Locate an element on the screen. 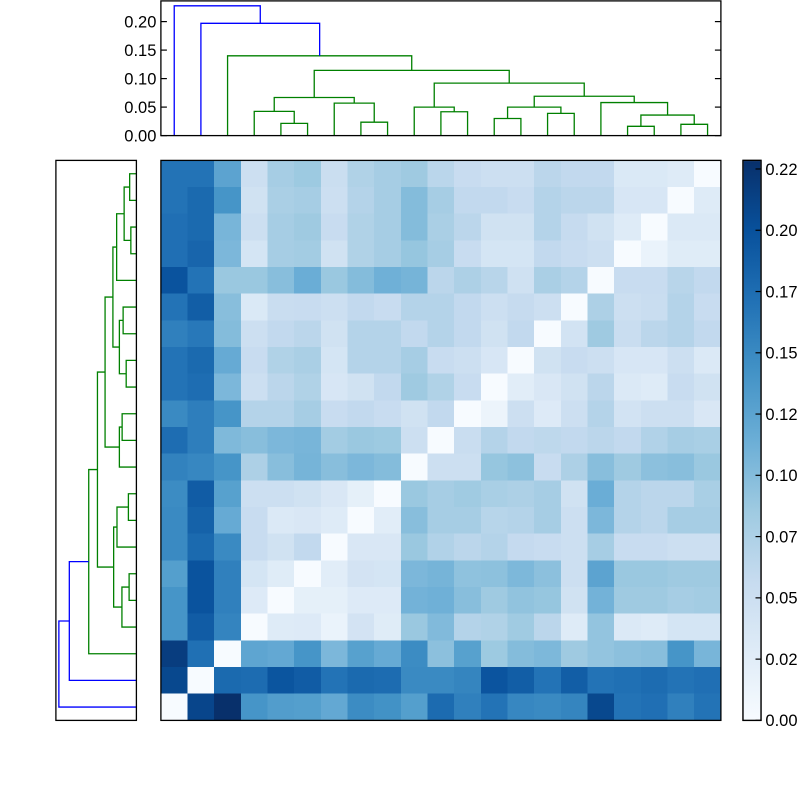 The width and height of the screenshot is (800, 800). svg-text: 0.07 is located at coordinates (781, 537).